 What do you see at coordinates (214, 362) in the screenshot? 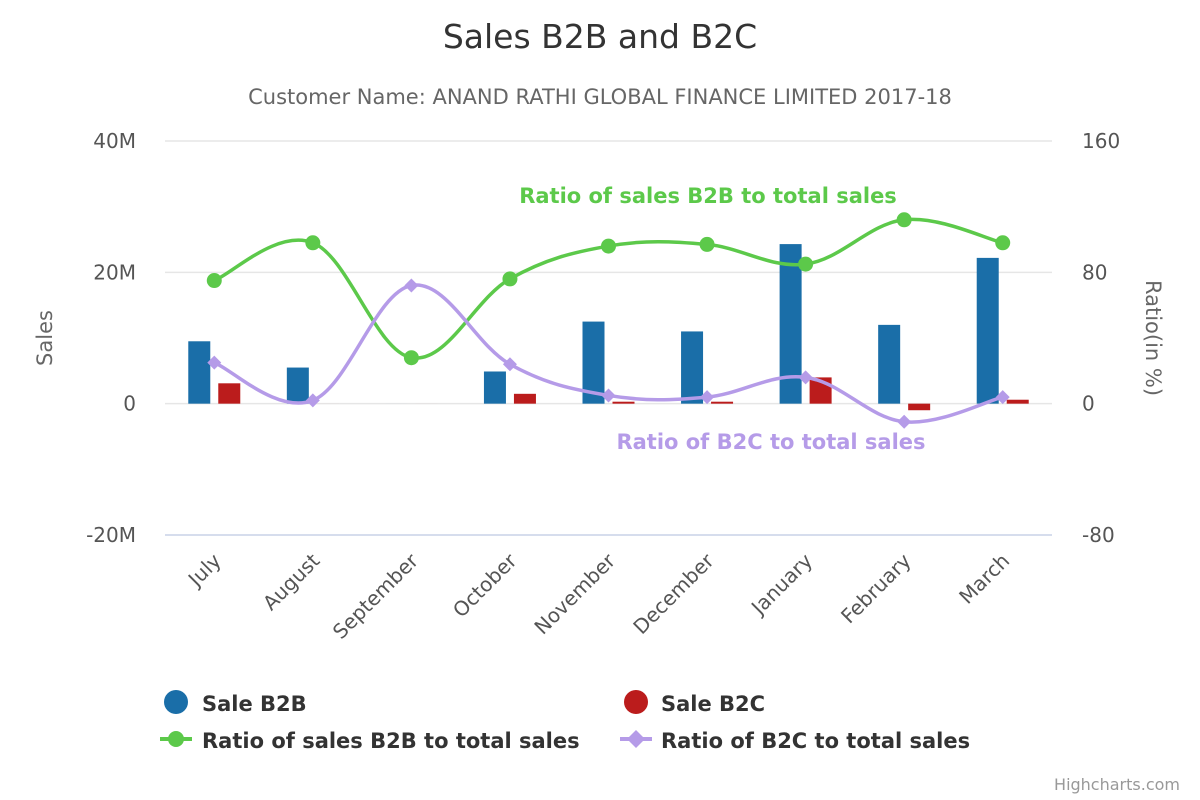
I see `point-ratio-b2c-july` at bounding box center [214, 362].